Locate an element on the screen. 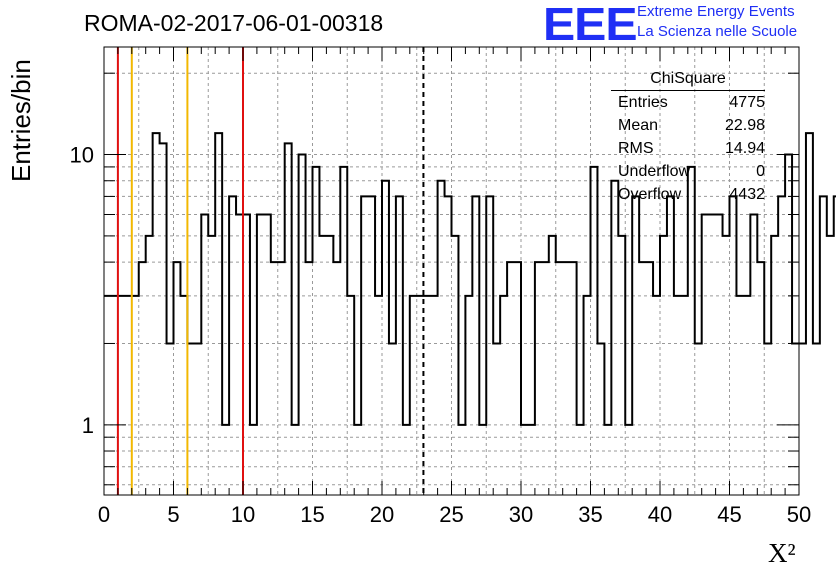 The width and height of the screenshot is (836, 572). x-axis-label: X² is located at coordinates (782, 553).